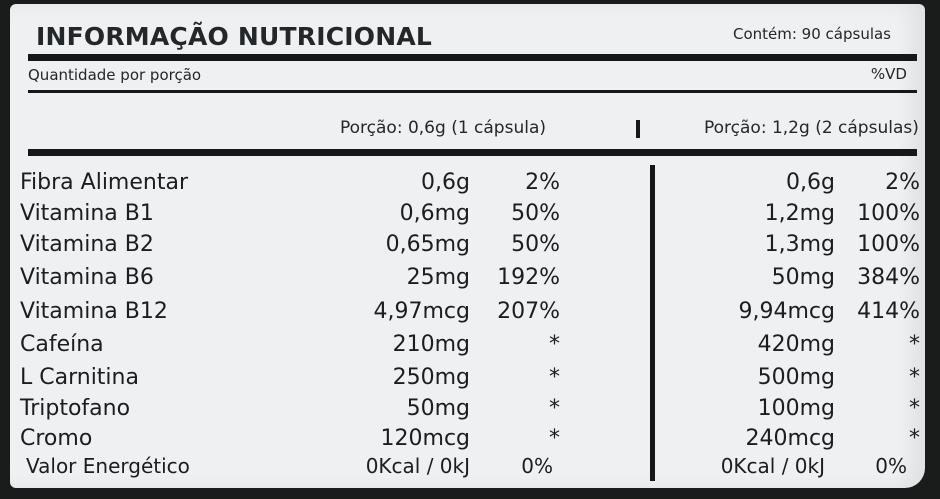  What do you see at coordinates (796, 377) in the screenshot?
I see `amount-double: 500mg` at bounding box center [796, 377].